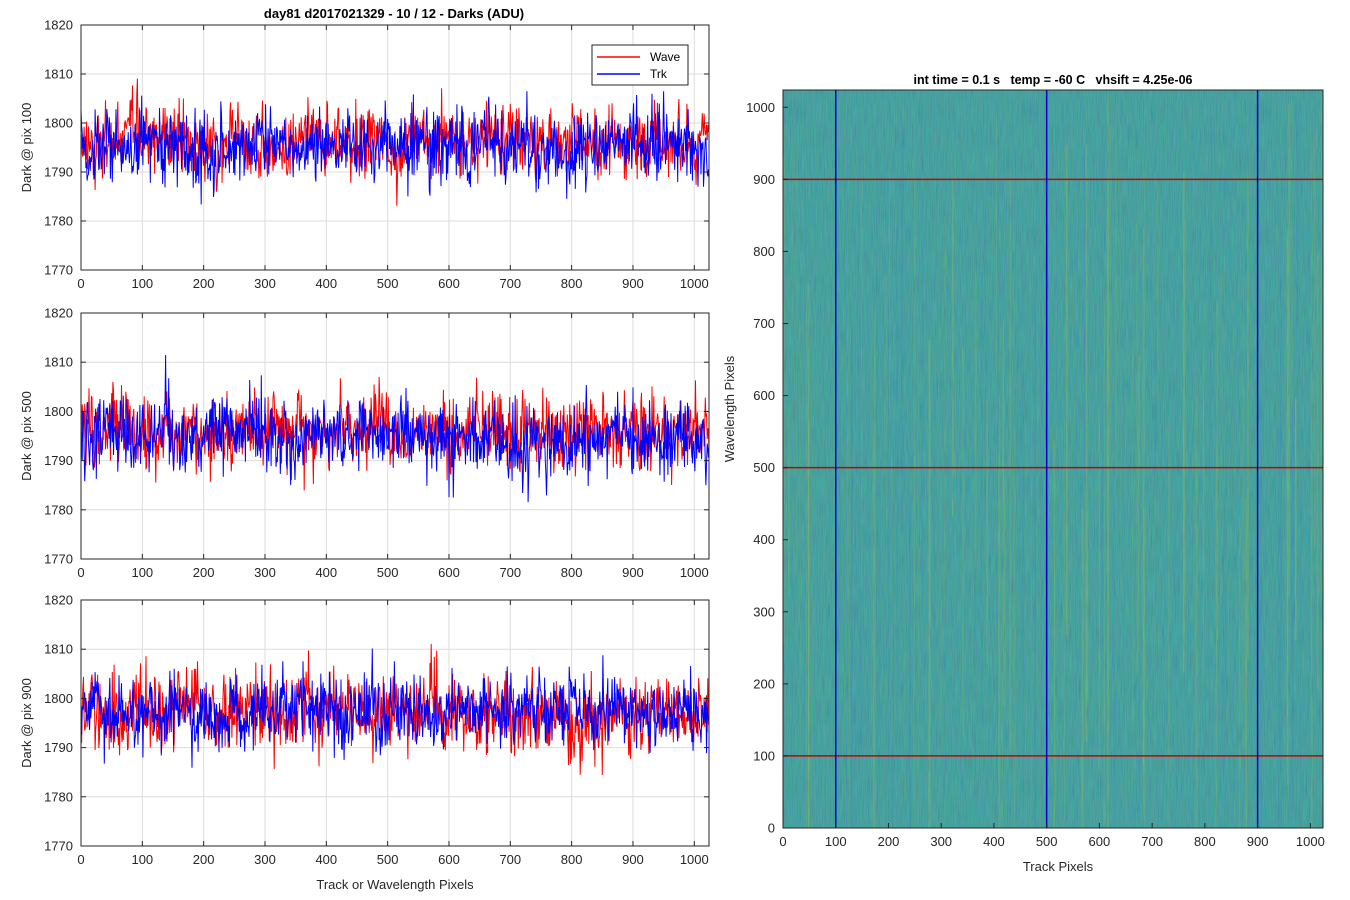 The width and height of the screenshot is (1350, 900). I want to click on y-tick-label: 800, so click(764, 251).